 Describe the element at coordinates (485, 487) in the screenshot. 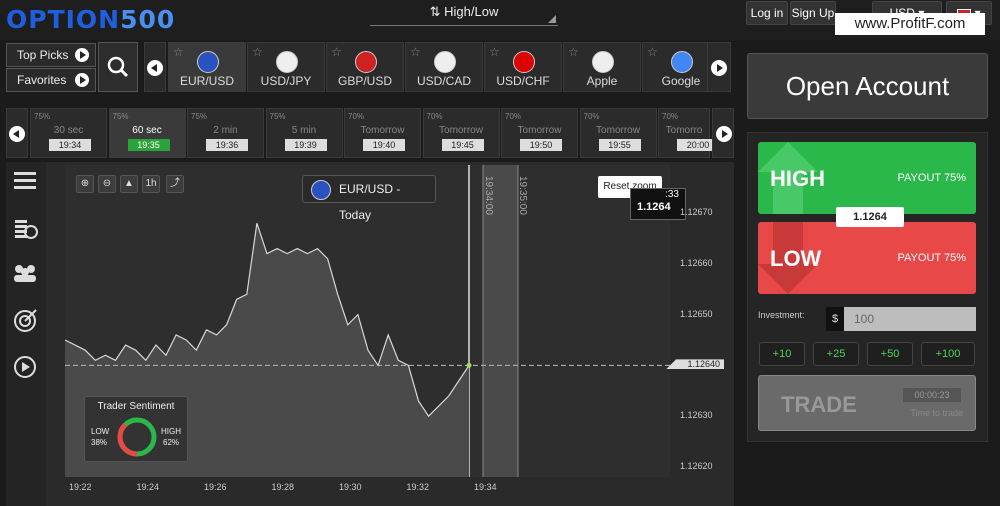

I see `x-tick-label: 19:34` at that location.